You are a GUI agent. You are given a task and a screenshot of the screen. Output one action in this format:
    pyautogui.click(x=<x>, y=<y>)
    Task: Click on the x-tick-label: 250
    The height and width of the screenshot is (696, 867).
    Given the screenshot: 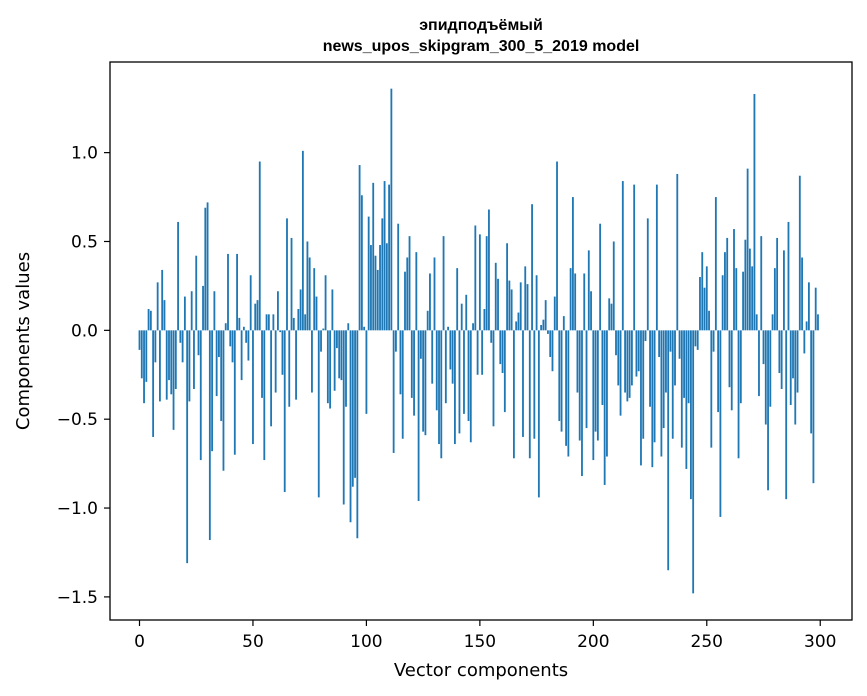 What is the action you would take?
    pyautogui.click(x=707, y=642)
    